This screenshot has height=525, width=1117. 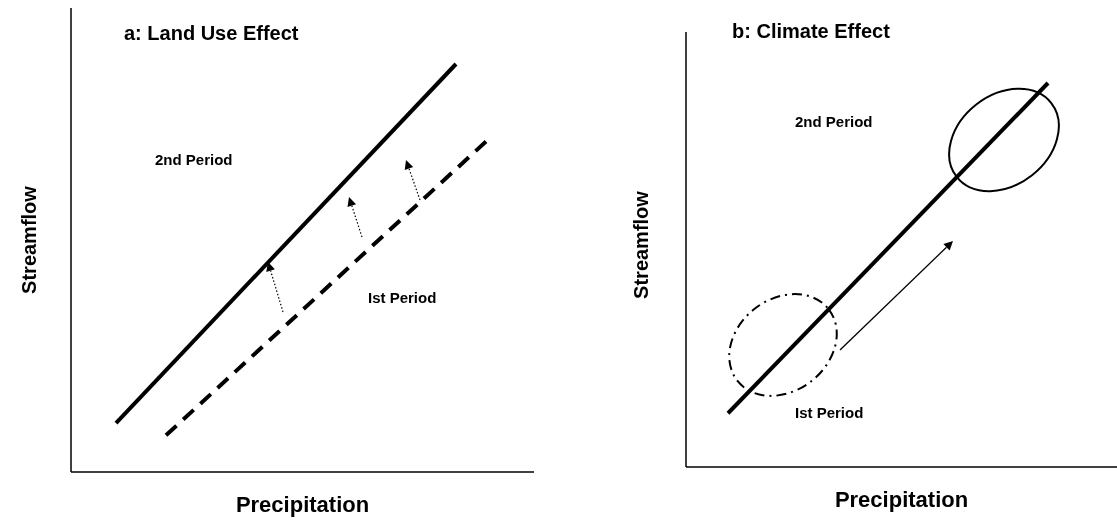 What do you see at coordinates (211, 33) in the screenshot?
I see `chart-title: a: Land Use Effect` at bounding box center [211, 33].